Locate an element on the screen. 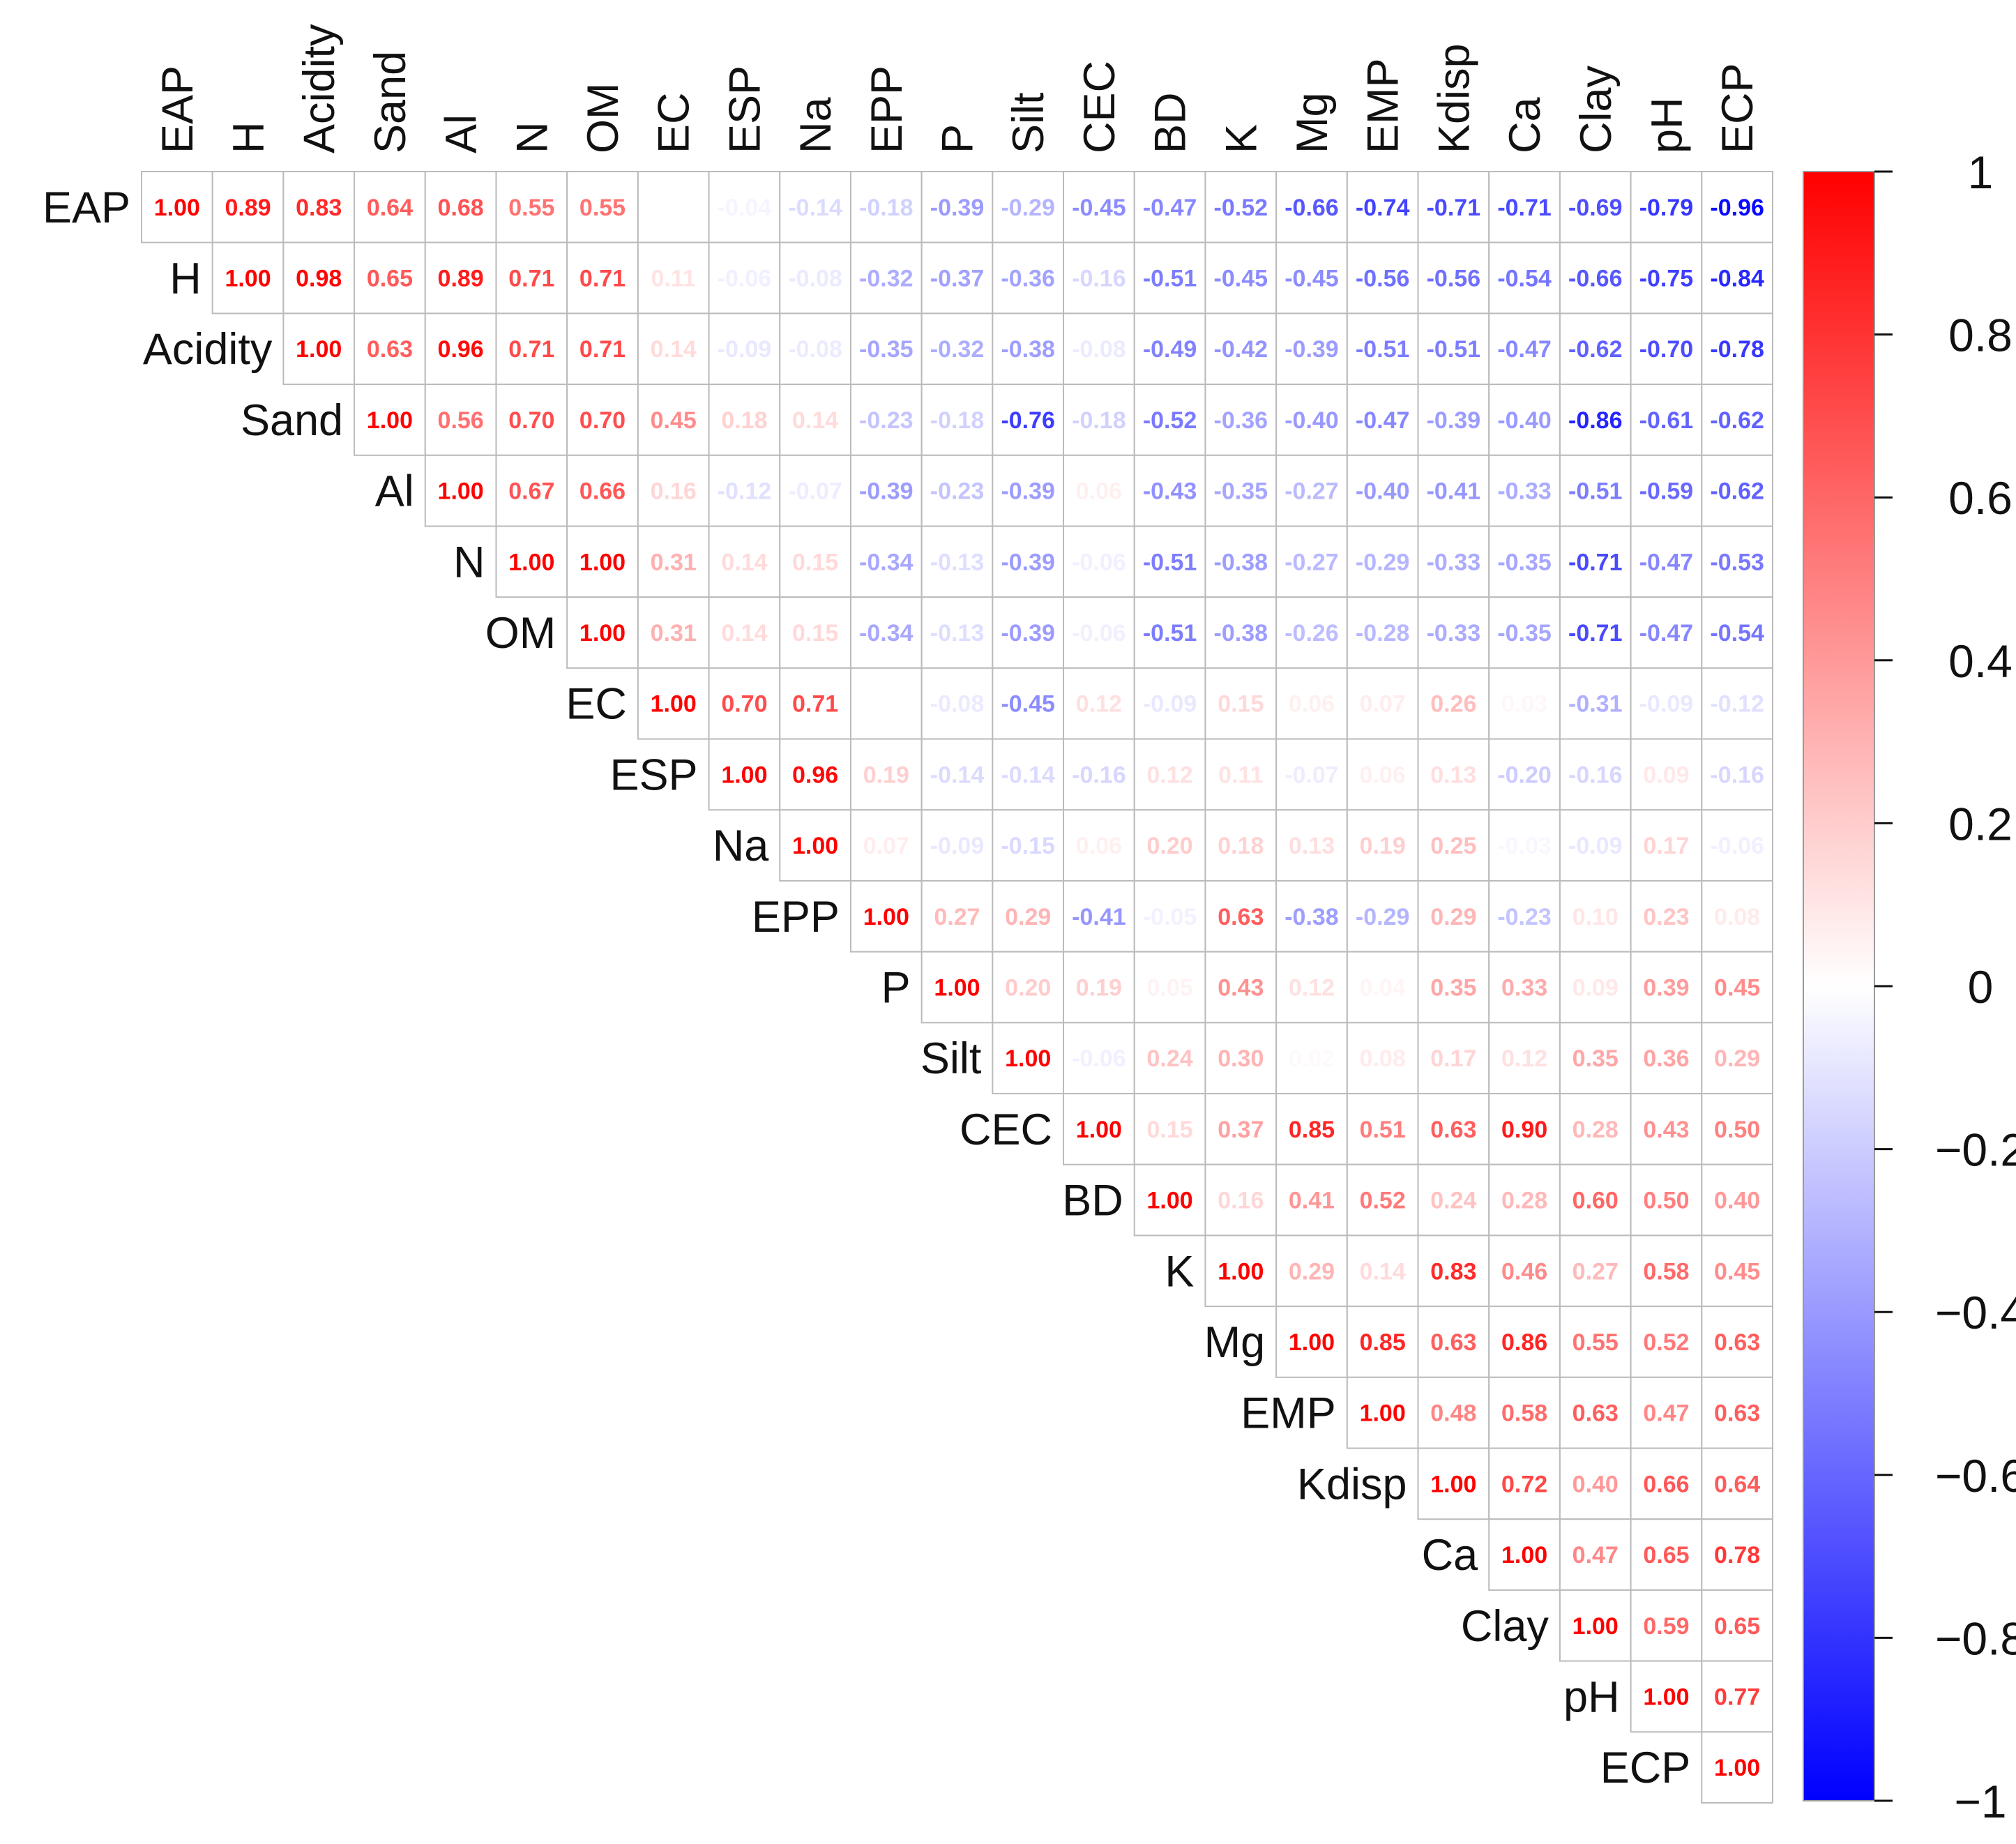 This screenshot has width=2016, height=1844. cell-value-n-ph: -0.47 is located at coordinates (1666, 562).